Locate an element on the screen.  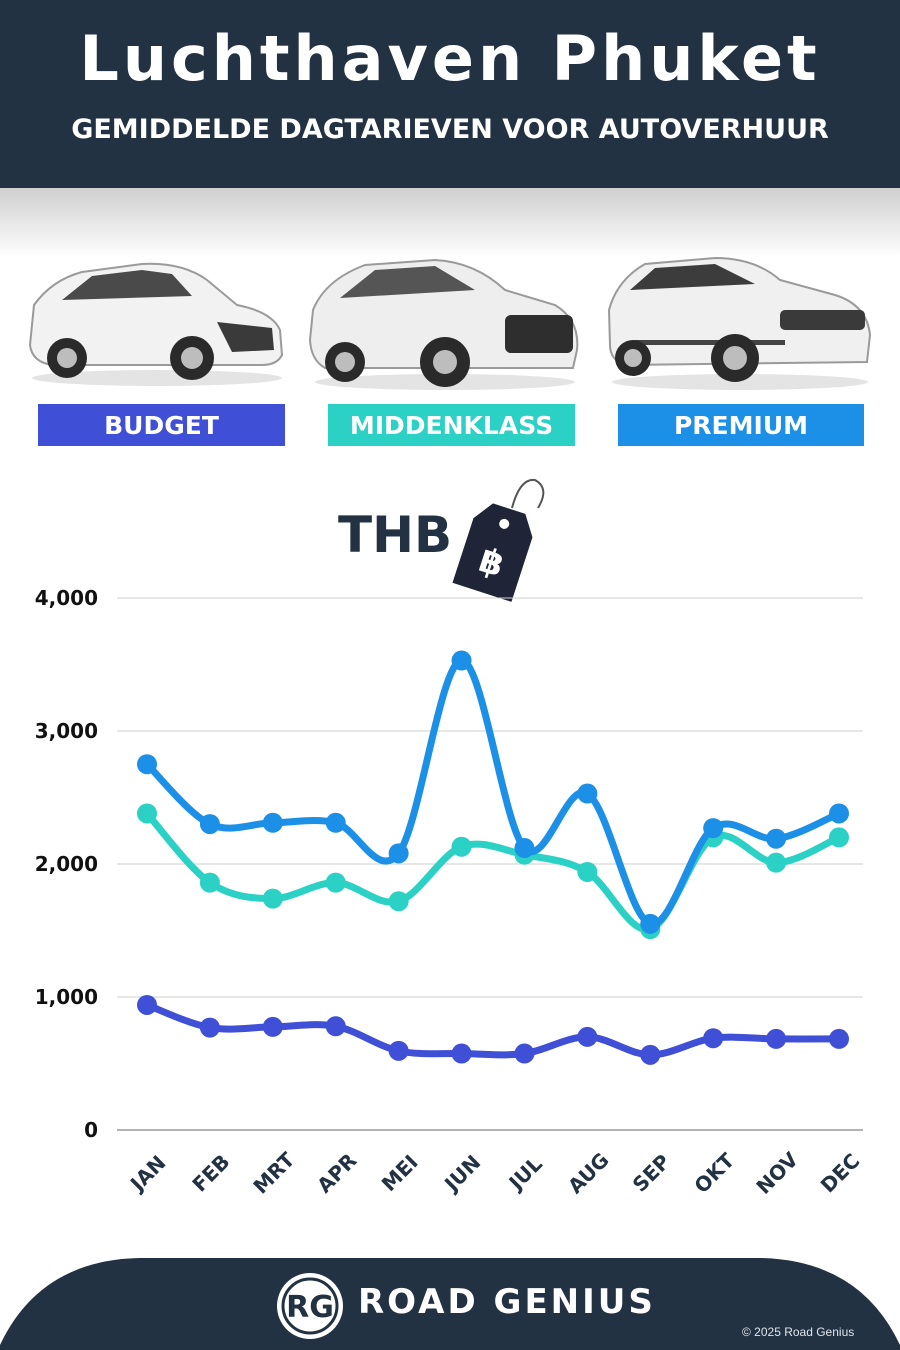
data-point-premium-feb is located at coordinates (209, 824).